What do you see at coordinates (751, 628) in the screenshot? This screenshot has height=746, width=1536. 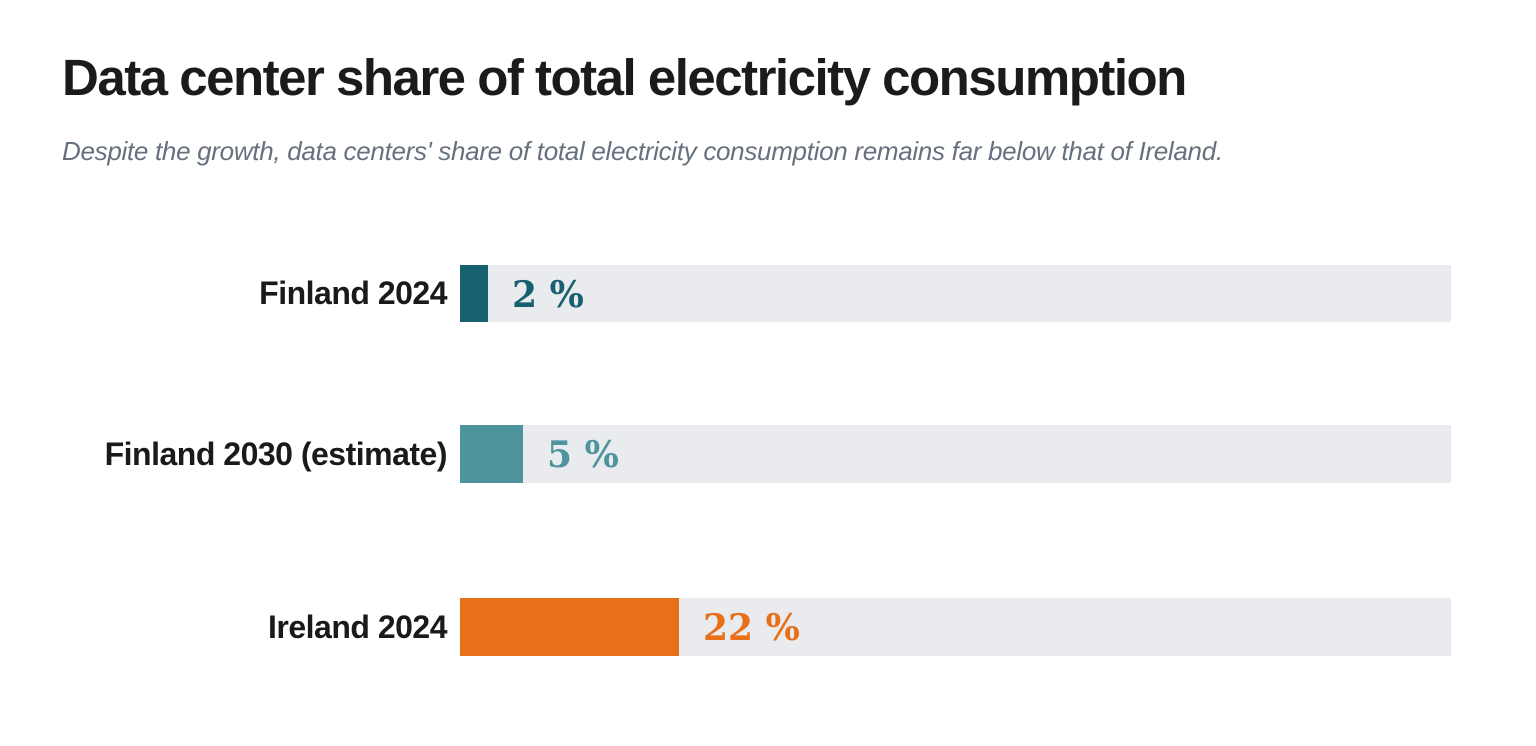 I see `bar-value-label: 22 %` at bounding box center [751, 628].